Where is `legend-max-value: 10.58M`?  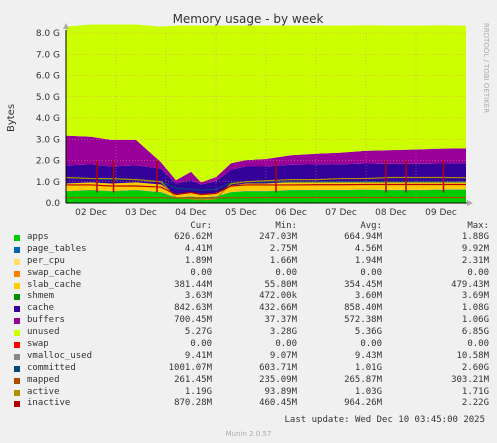
legend-max-value: 10.58M is located at coordinates (472, 355).